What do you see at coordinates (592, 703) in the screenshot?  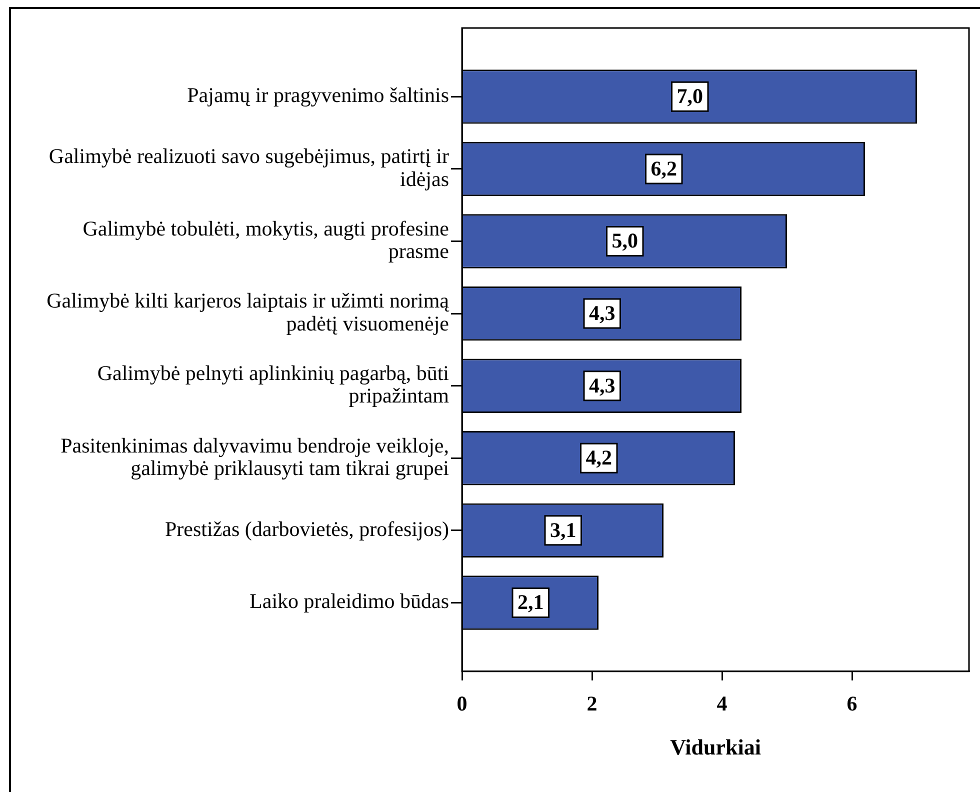 I see `x-tick-label: 2` at bounding box center [592, 703].